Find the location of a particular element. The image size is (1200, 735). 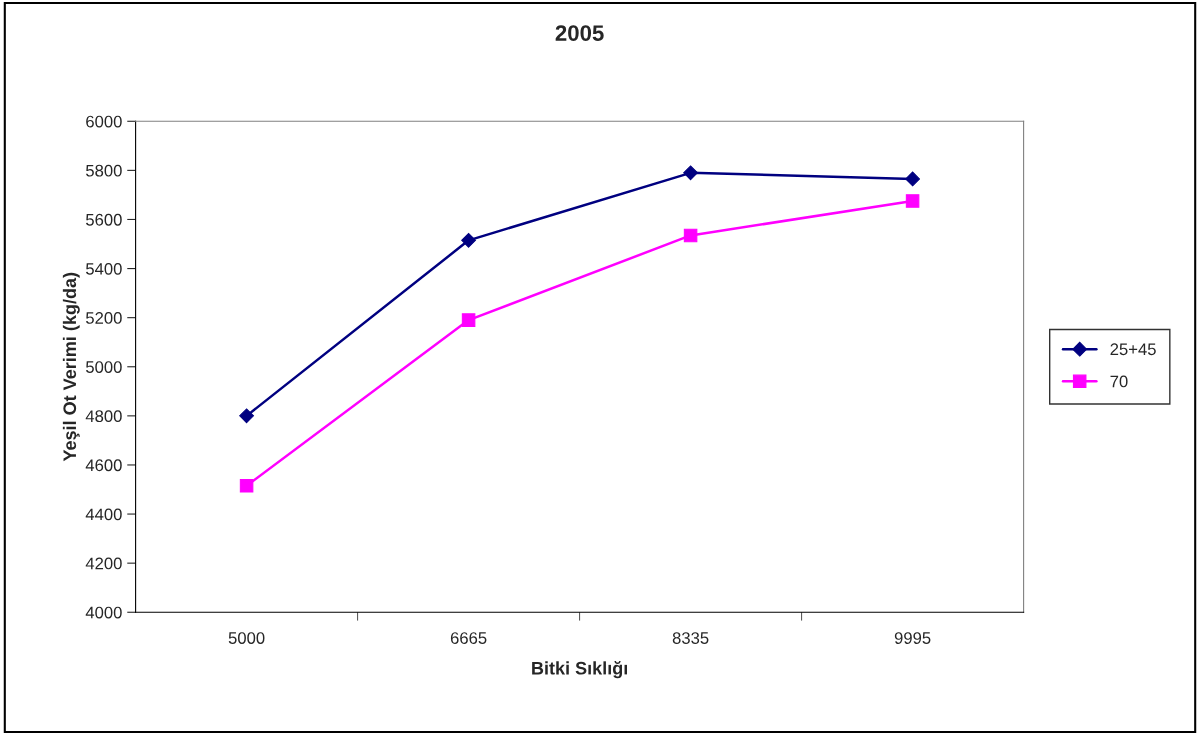

y-tick-label: 5400 is located at coordinates (104, 268).